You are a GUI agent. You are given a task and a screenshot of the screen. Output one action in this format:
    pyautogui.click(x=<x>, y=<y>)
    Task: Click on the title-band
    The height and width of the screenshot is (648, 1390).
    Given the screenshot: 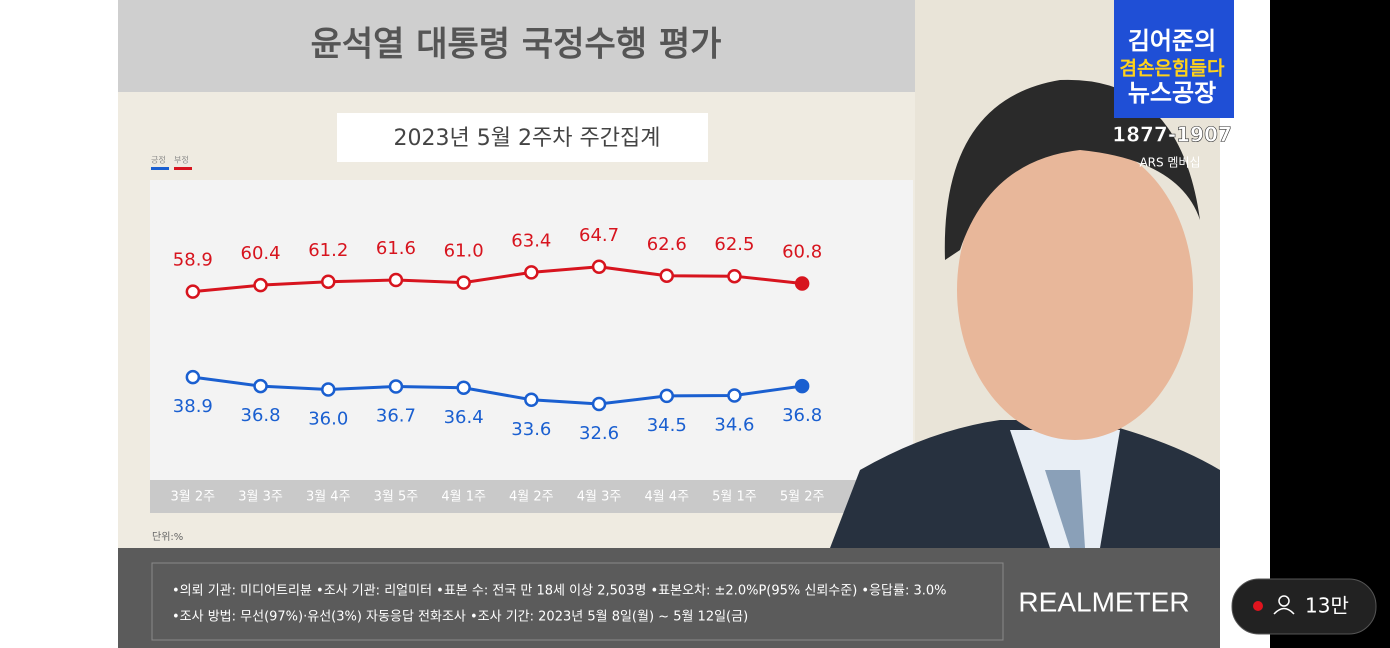 What is the action you would take?
    pyautogui.click(x=516, y=46)
    